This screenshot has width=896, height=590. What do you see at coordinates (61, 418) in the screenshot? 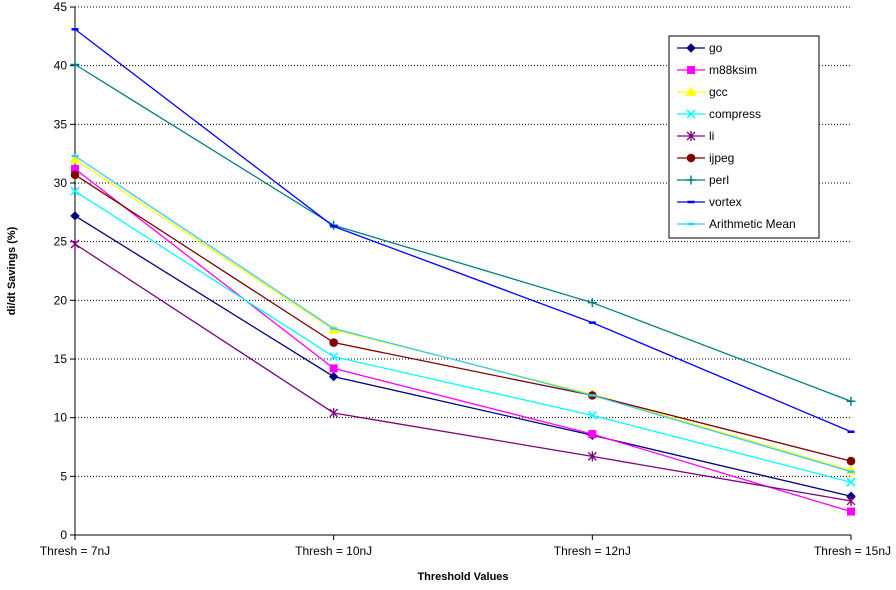
I see `y-tick-label: 10` at bounding box center [61, 418].